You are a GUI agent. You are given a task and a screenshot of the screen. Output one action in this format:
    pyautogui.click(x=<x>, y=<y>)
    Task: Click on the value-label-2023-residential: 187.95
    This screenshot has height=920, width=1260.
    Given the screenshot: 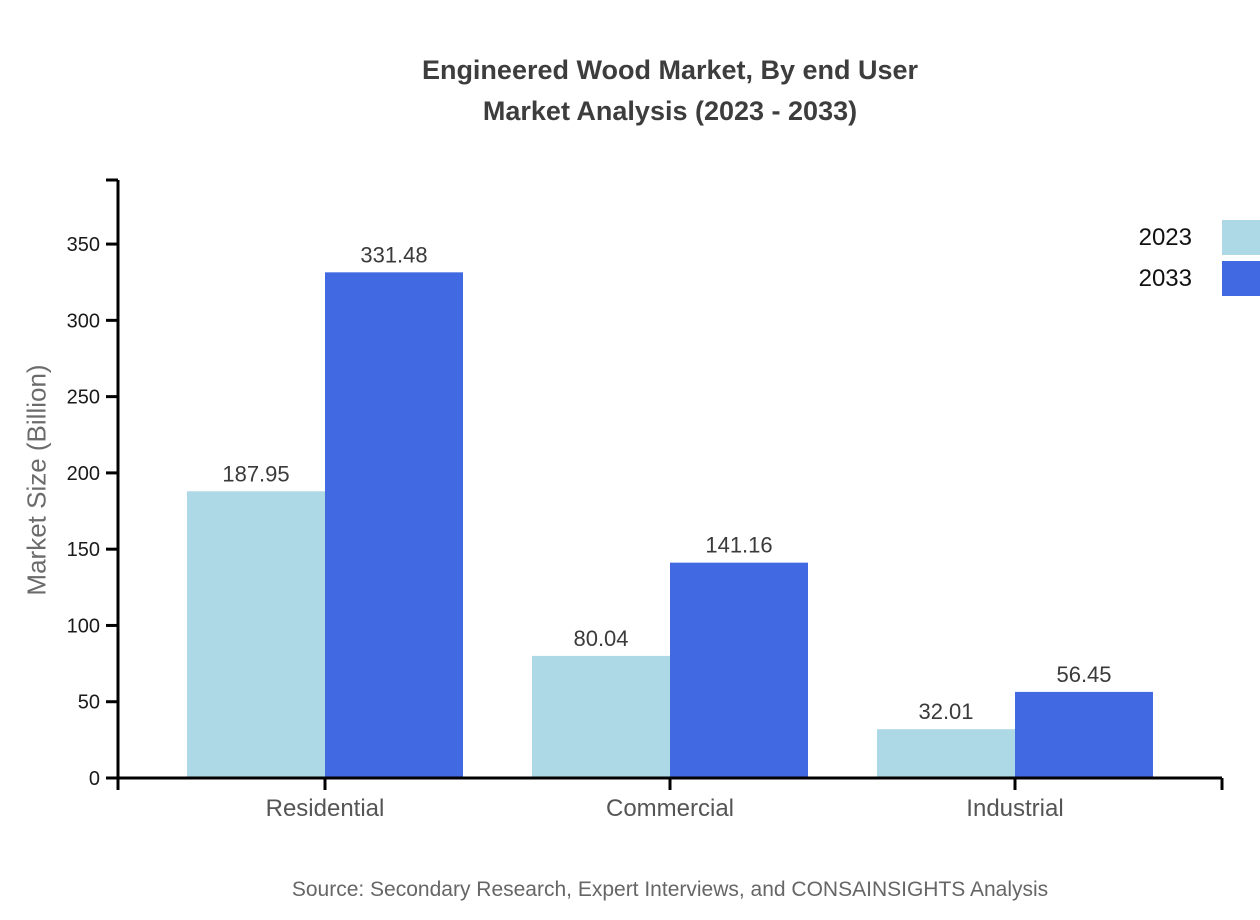 What is the action you would take?
    pyautogui.click(x=255, y=473)
    